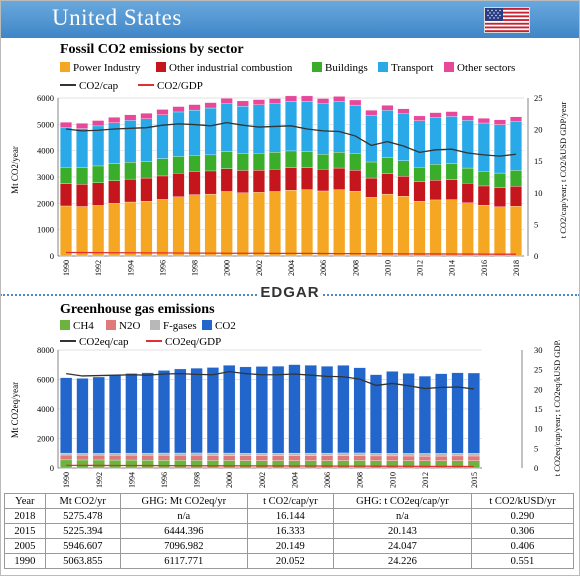 This screenshot has height=576, width=580. What do you see at coordinates (89, 86) in the screenshot?
I see `legend-co2-cap: CO2/cap` at bounding box center [89, 86].